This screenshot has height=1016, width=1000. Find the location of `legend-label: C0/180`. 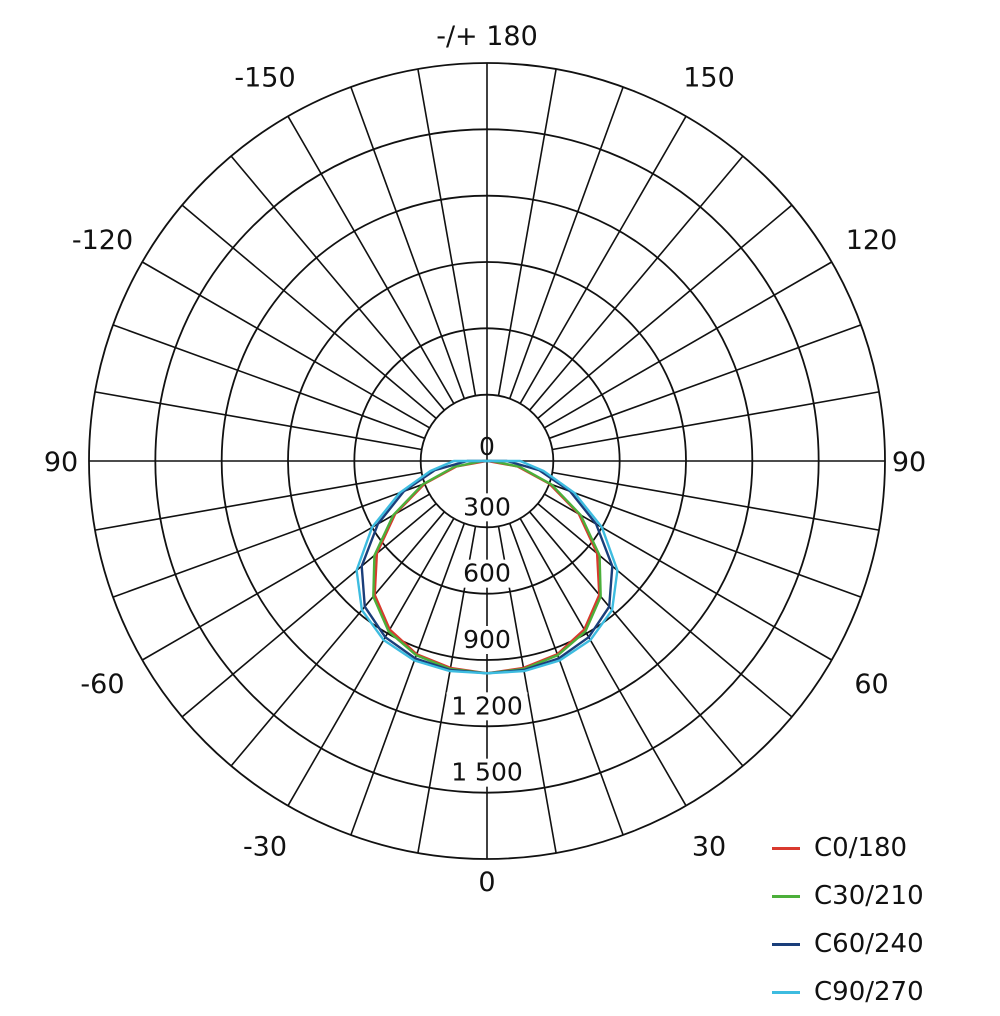

legend-label: C0/180 is located at coordinates (861, 848).